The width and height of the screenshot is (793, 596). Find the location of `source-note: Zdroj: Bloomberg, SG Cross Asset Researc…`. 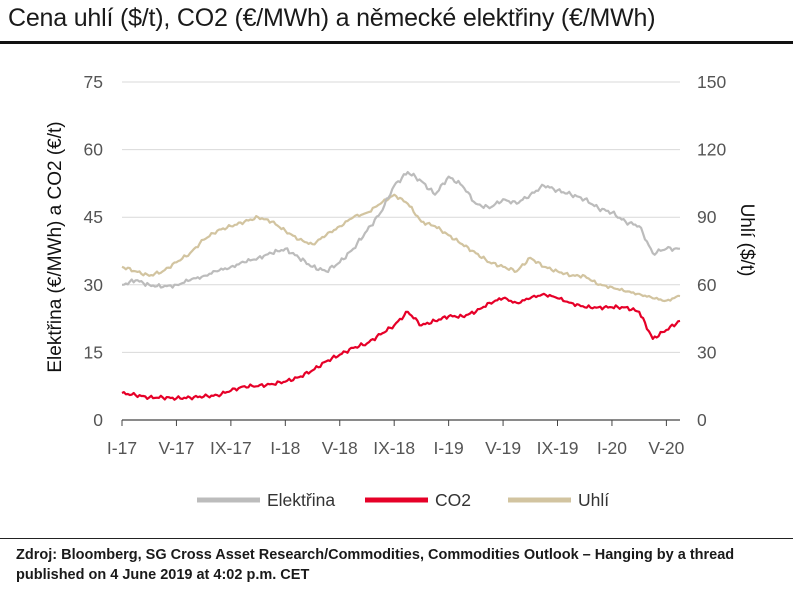

source-note: Zdroj: Bloomberg, SG Cross Asset Researc… is located at coordinates (375, 565).